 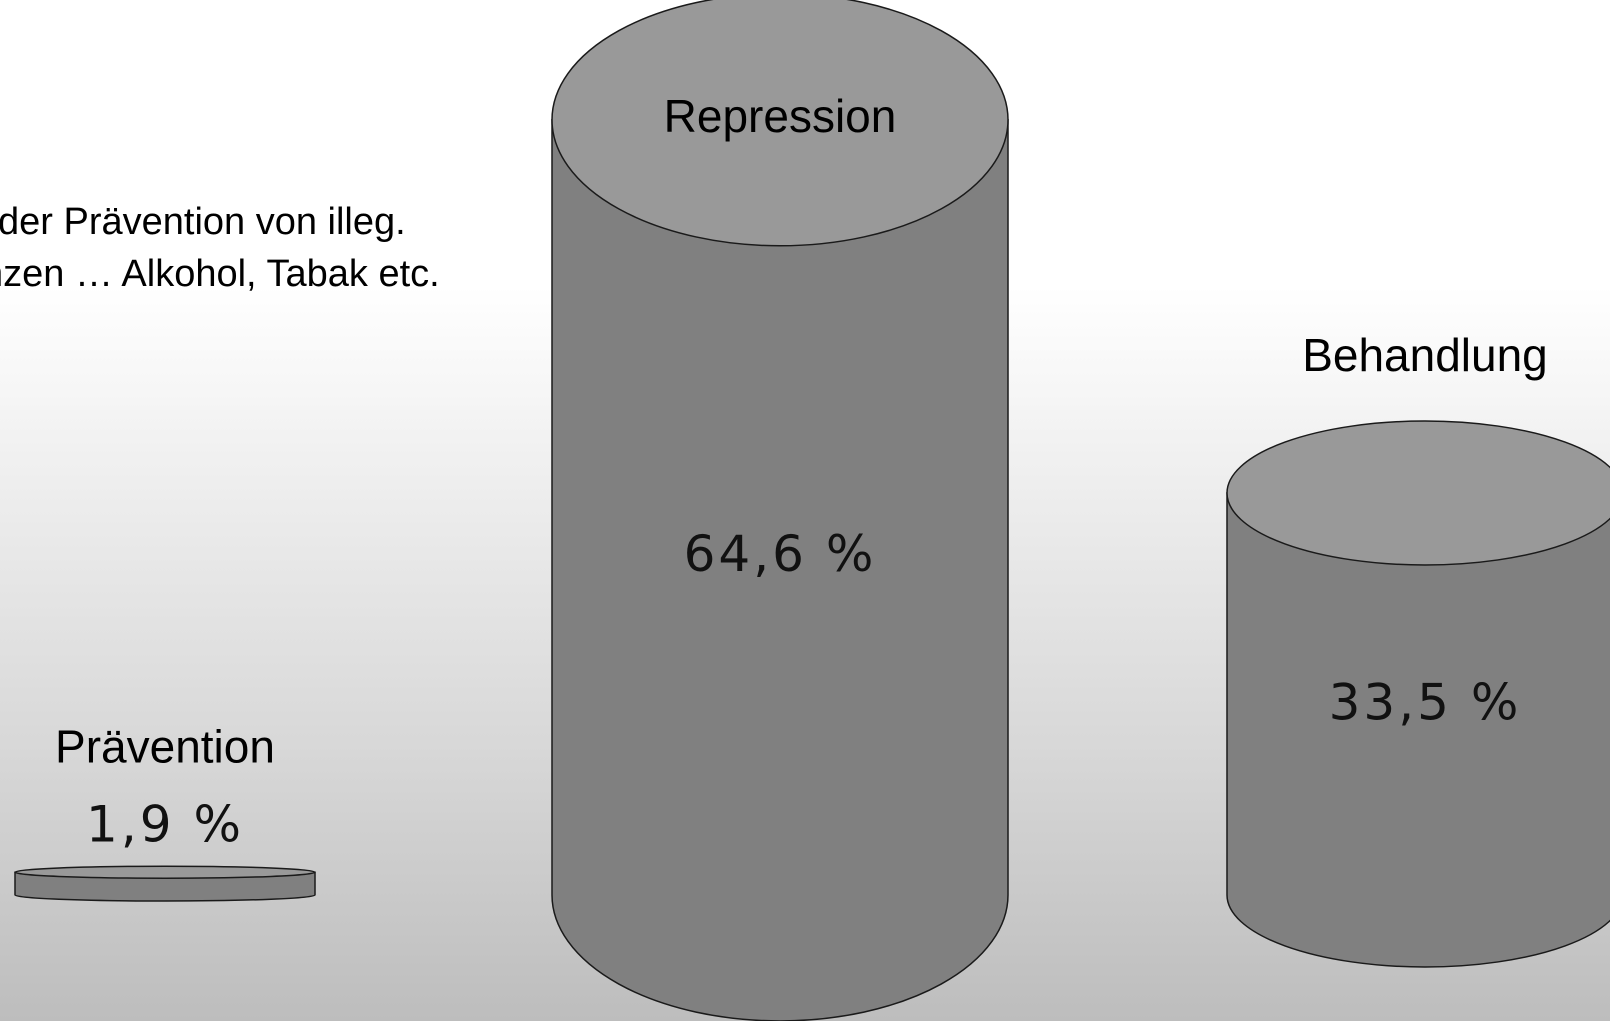 What do you see at coordinates (165, 872) in the screenshot?
I see `bar-top-praevention` at bounding box center [165, 872].